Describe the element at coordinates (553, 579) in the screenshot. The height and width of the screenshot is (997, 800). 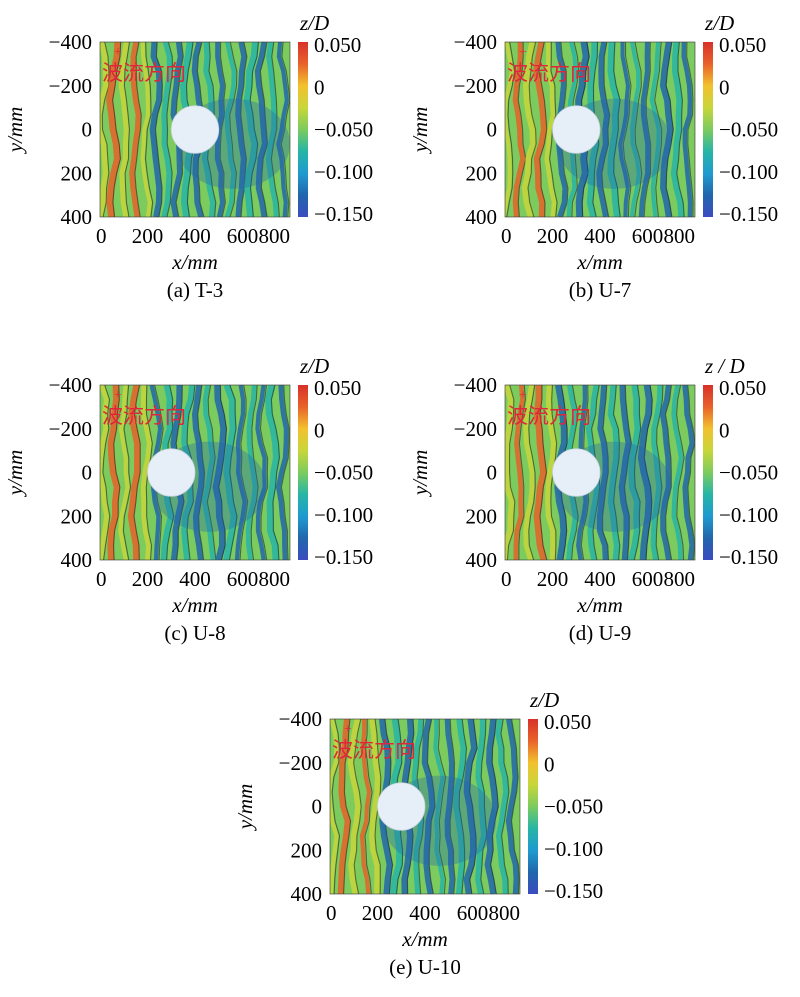
I see `x-tick-label: 200` at that location.